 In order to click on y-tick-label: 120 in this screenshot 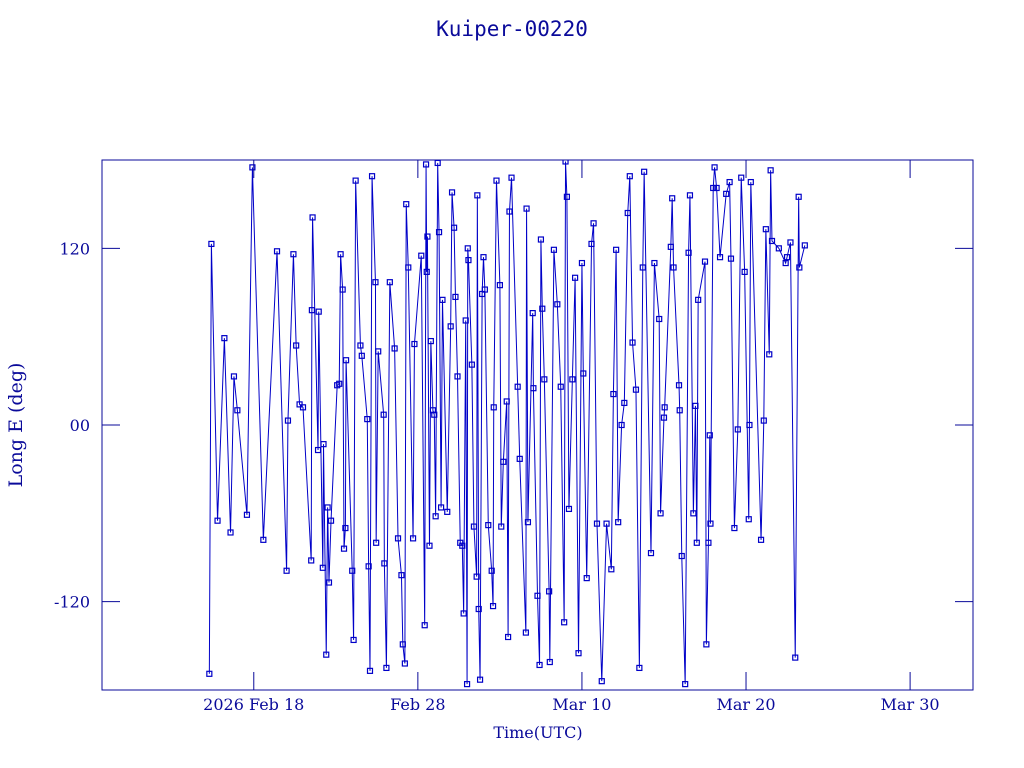, I will do `click(74, 248)`.